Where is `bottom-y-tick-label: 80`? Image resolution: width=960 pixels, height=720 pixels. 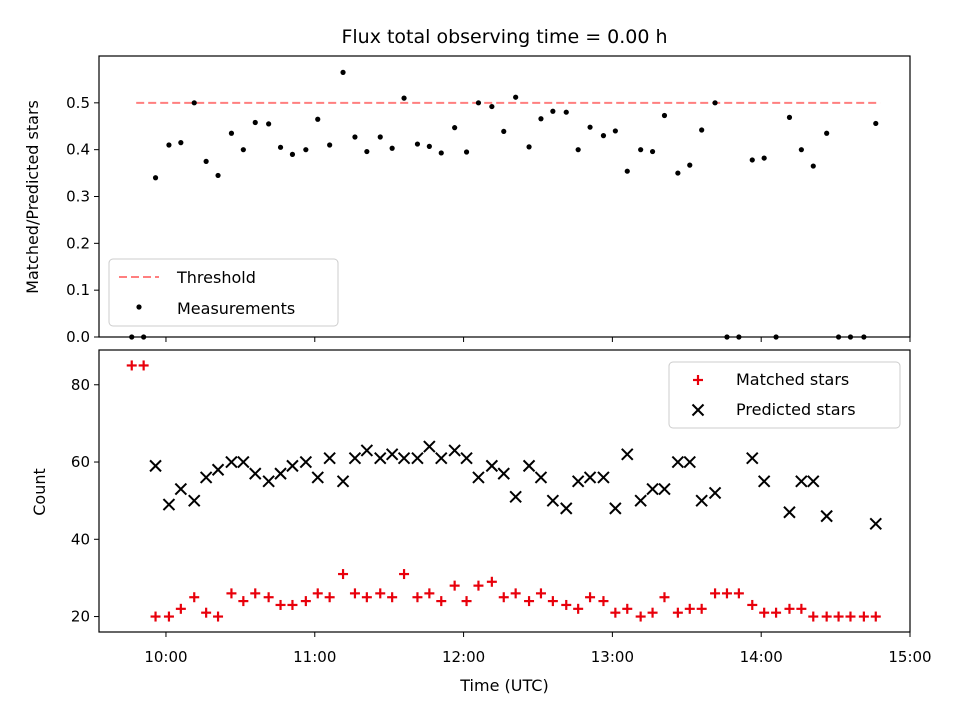 bottom-y-tick-label: 80 is located at coordinates (80, 385).